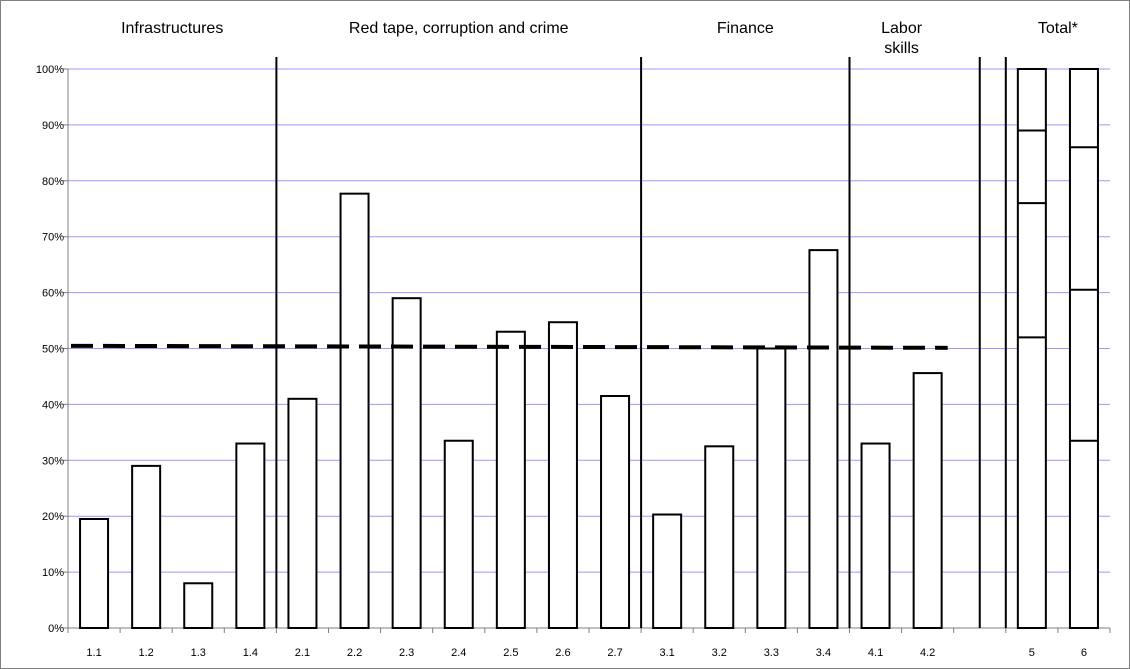 This screenshot has width=1130, height=669. What do you see at coordinates (615, 512) in the screenshot?
I see `bar-2.7` at bounding box center [615, 512].